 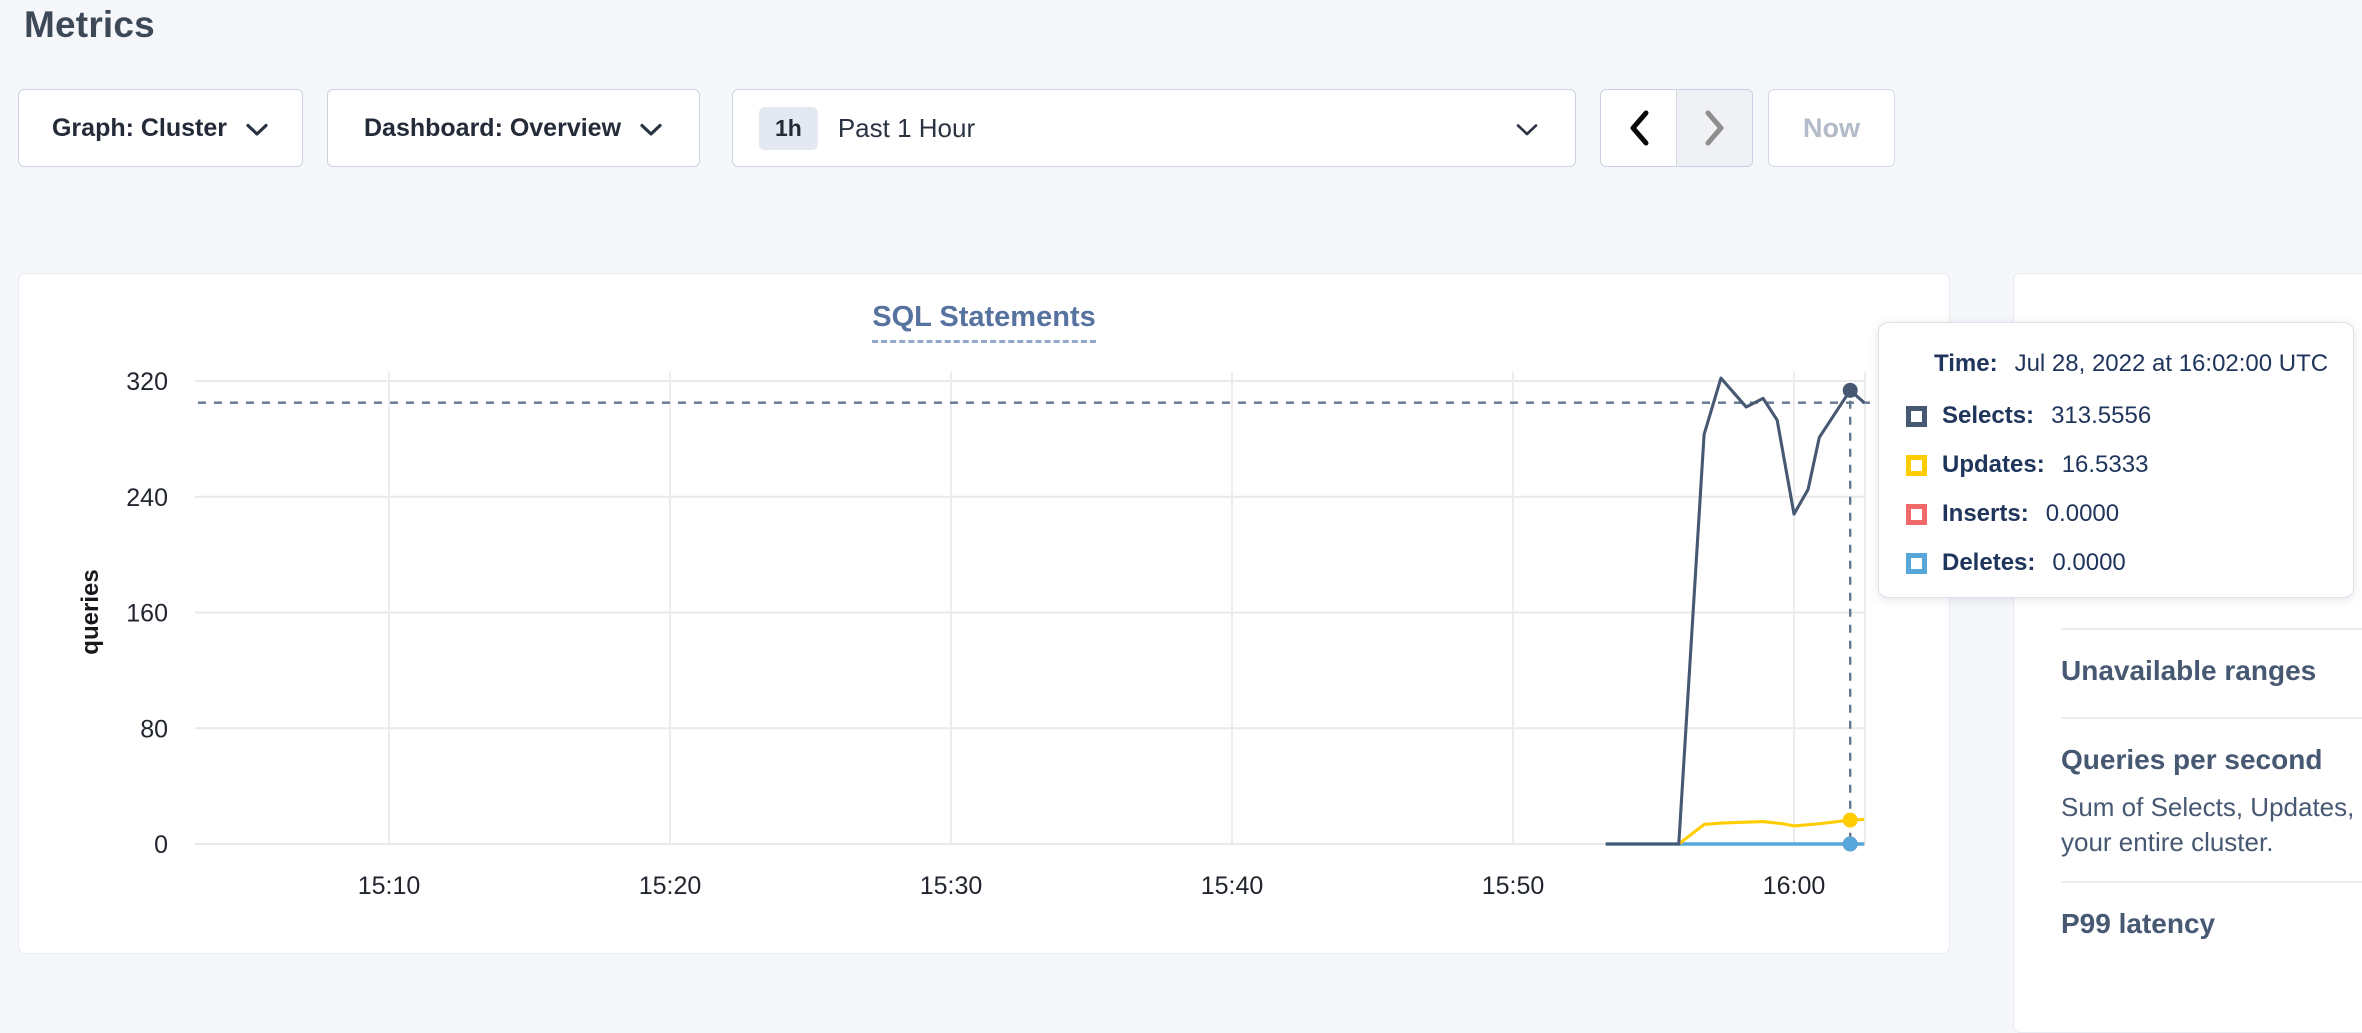 I want to click on x-axis-tick-label: 16:00, so click(x=1794, y=886).